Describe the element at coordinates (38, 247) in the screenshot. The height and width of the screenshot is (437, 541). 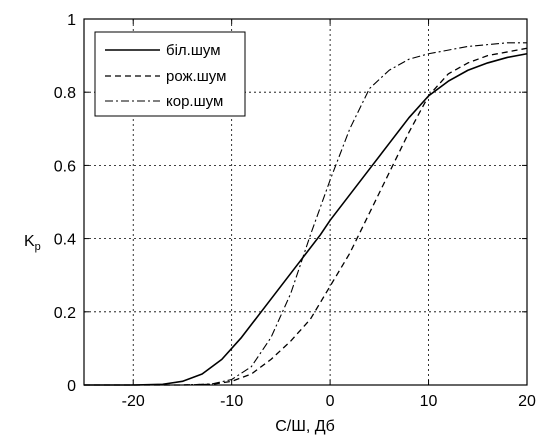
I see `y-axis-label-sub: p` at that location.